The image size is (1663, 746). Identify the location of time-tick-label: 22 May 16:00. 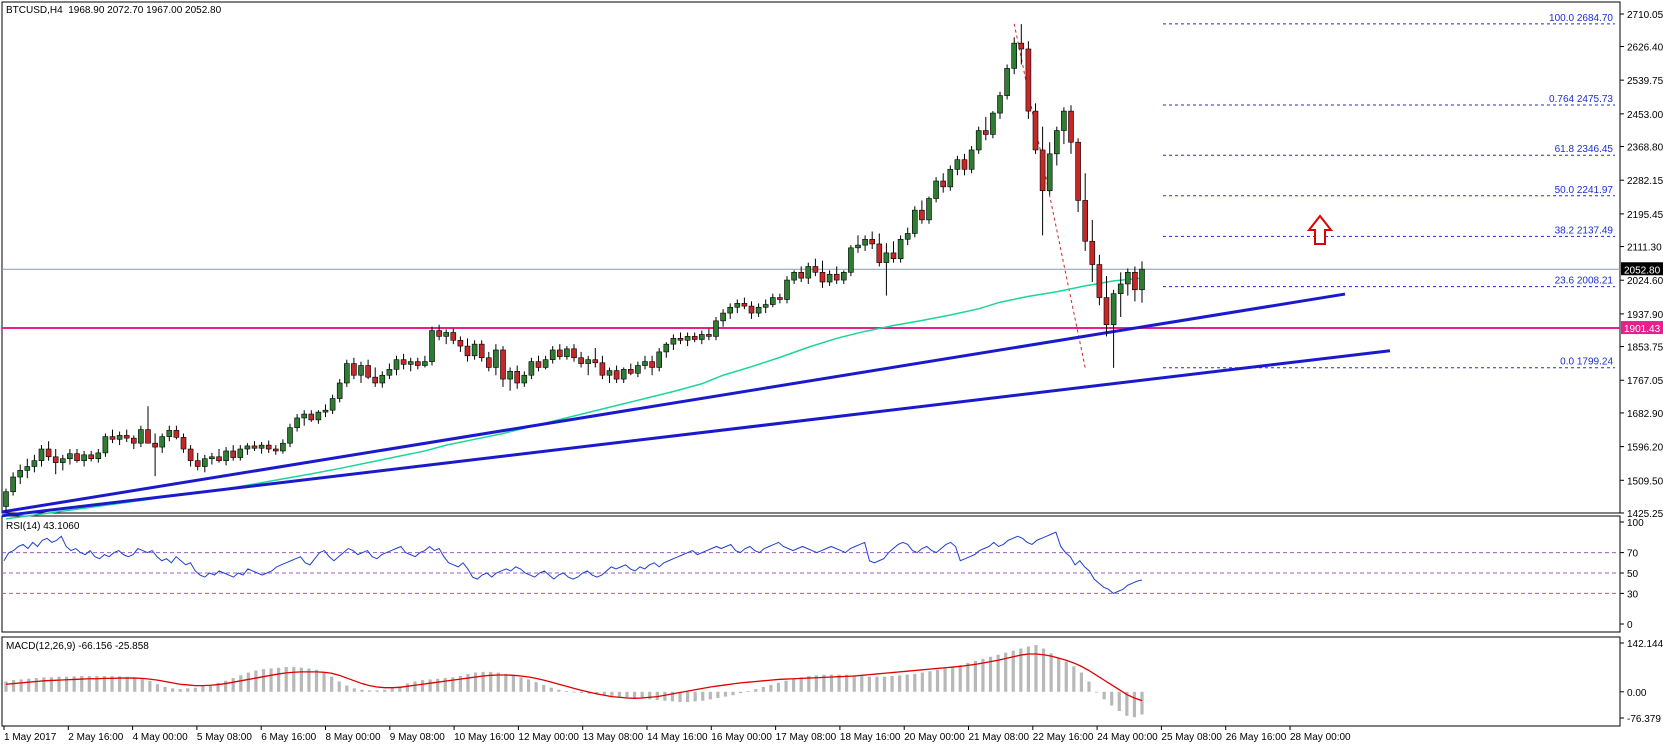
(1063, 737).